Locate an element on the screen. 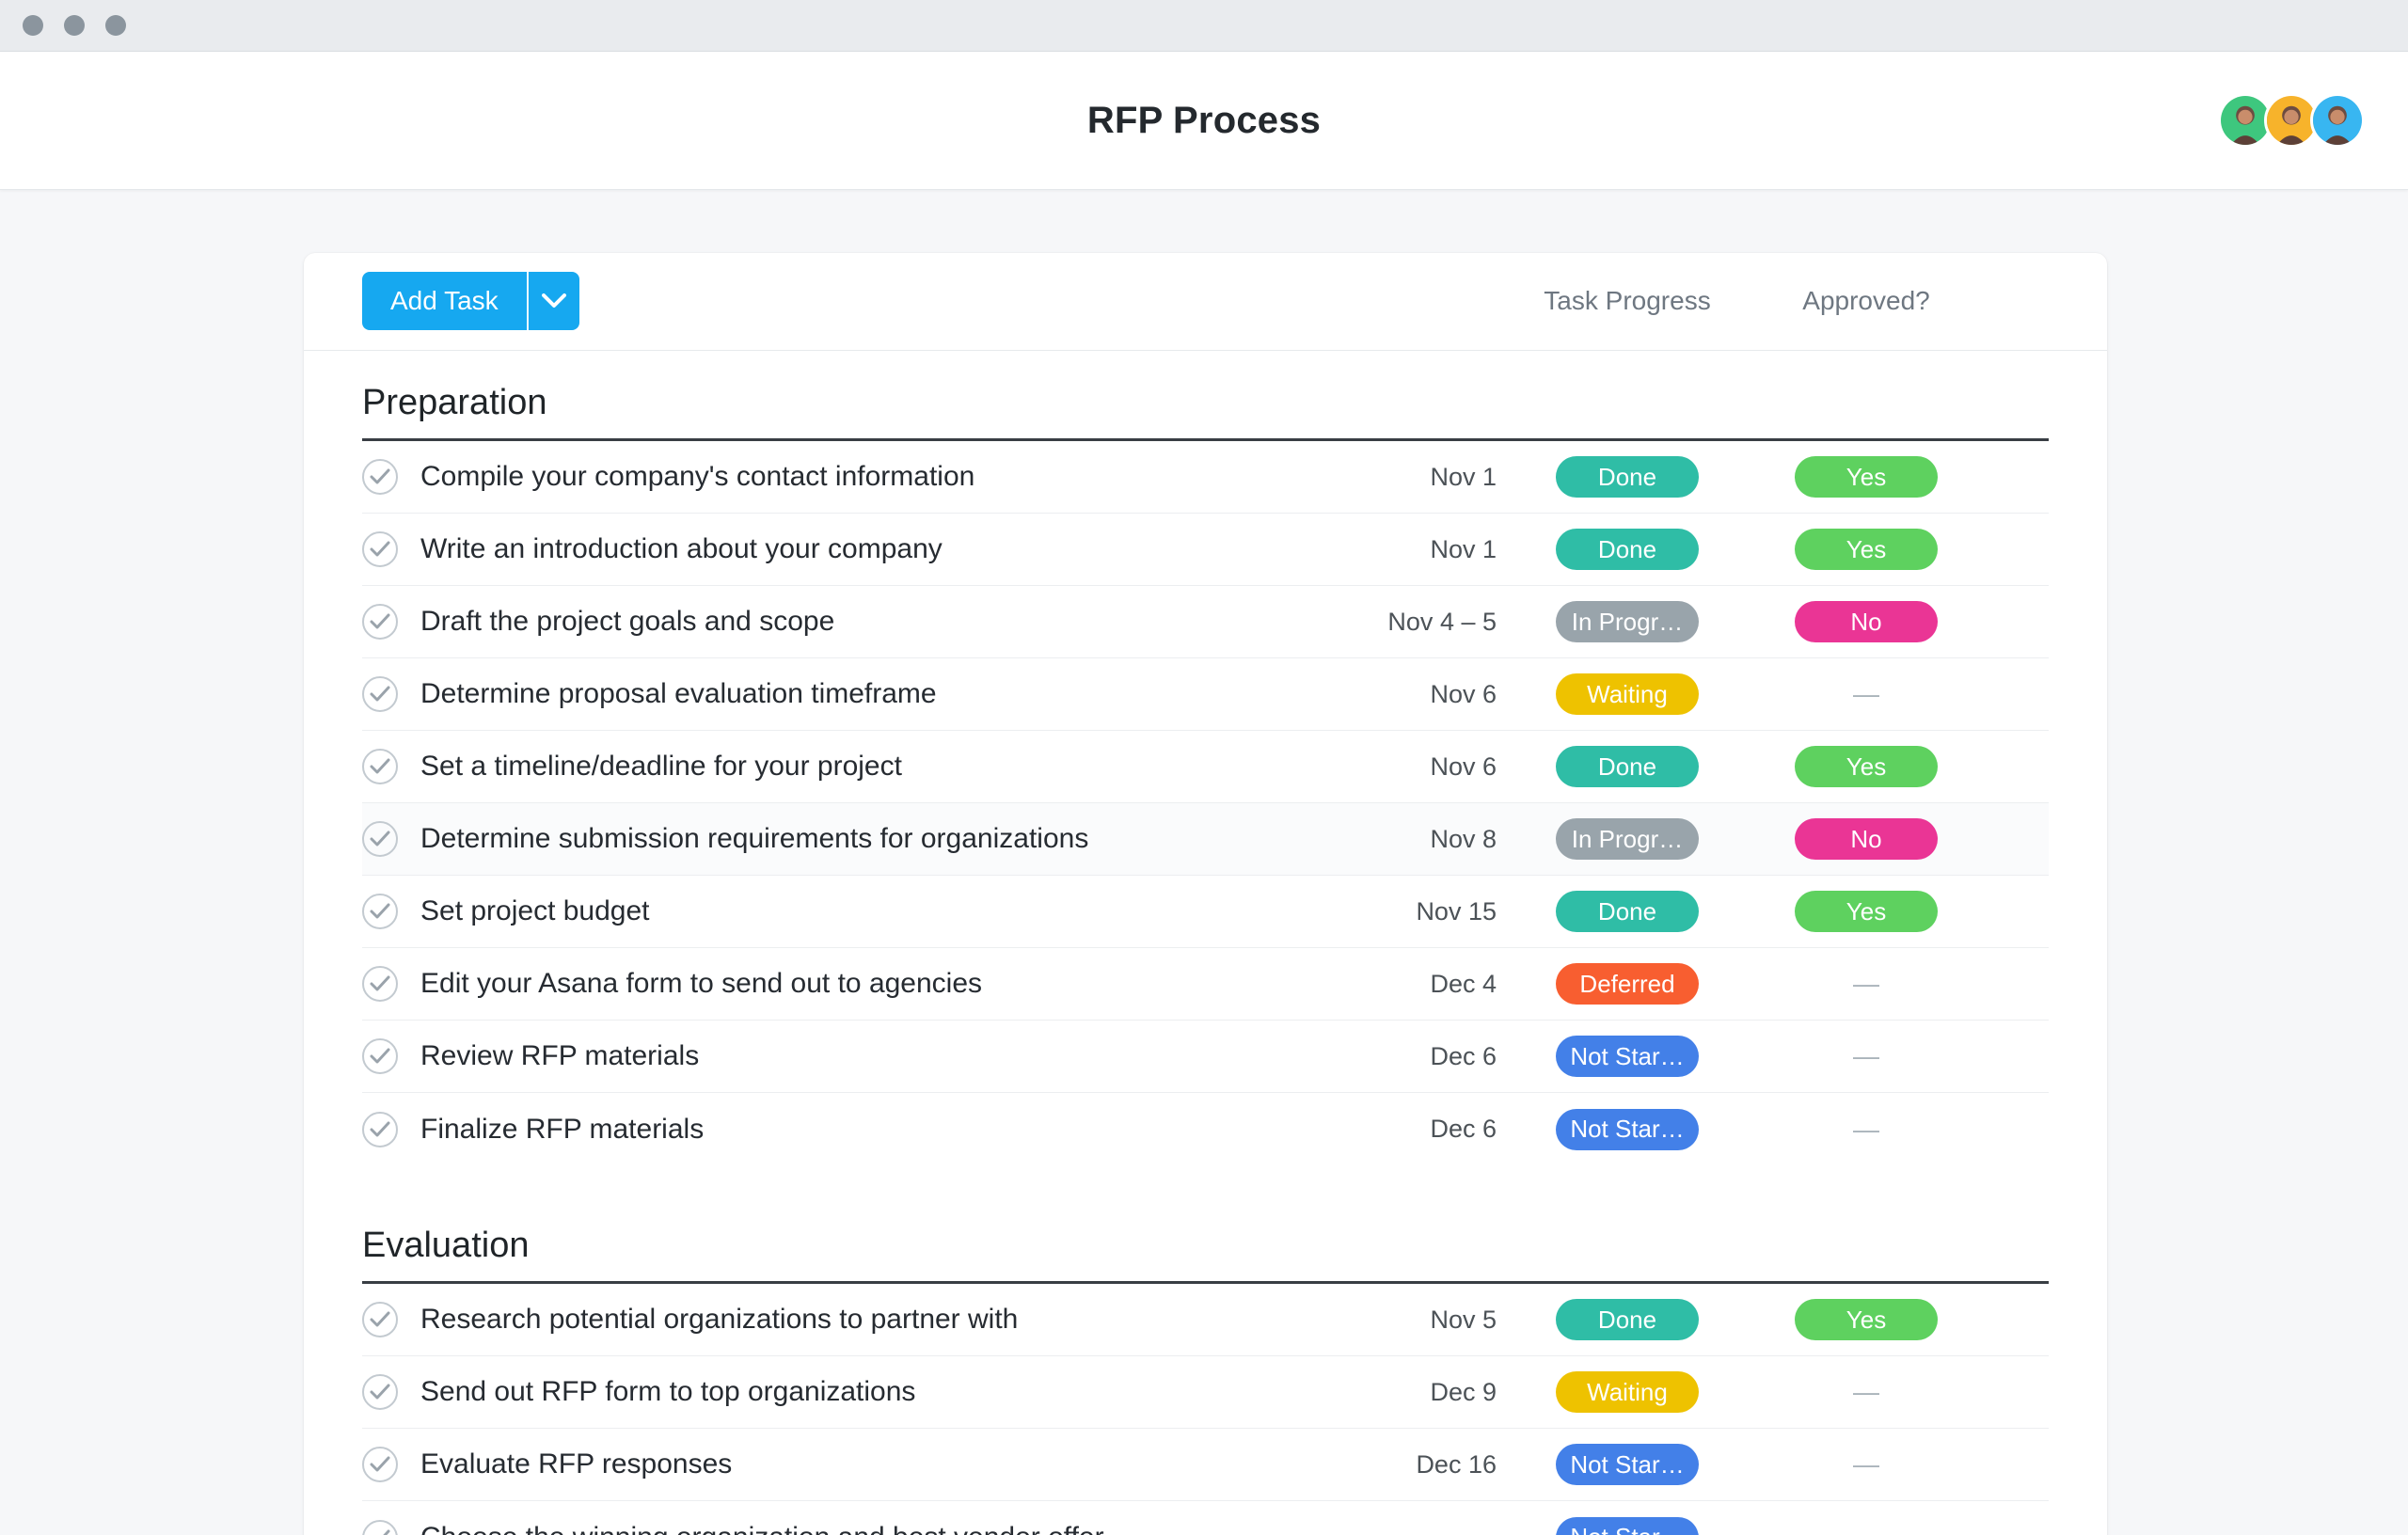 This screenshot has height=1535, width=2408. task-row: Finalize RFP materials Dec 6 Not Star… — is located at coordinates (1206, 1129).